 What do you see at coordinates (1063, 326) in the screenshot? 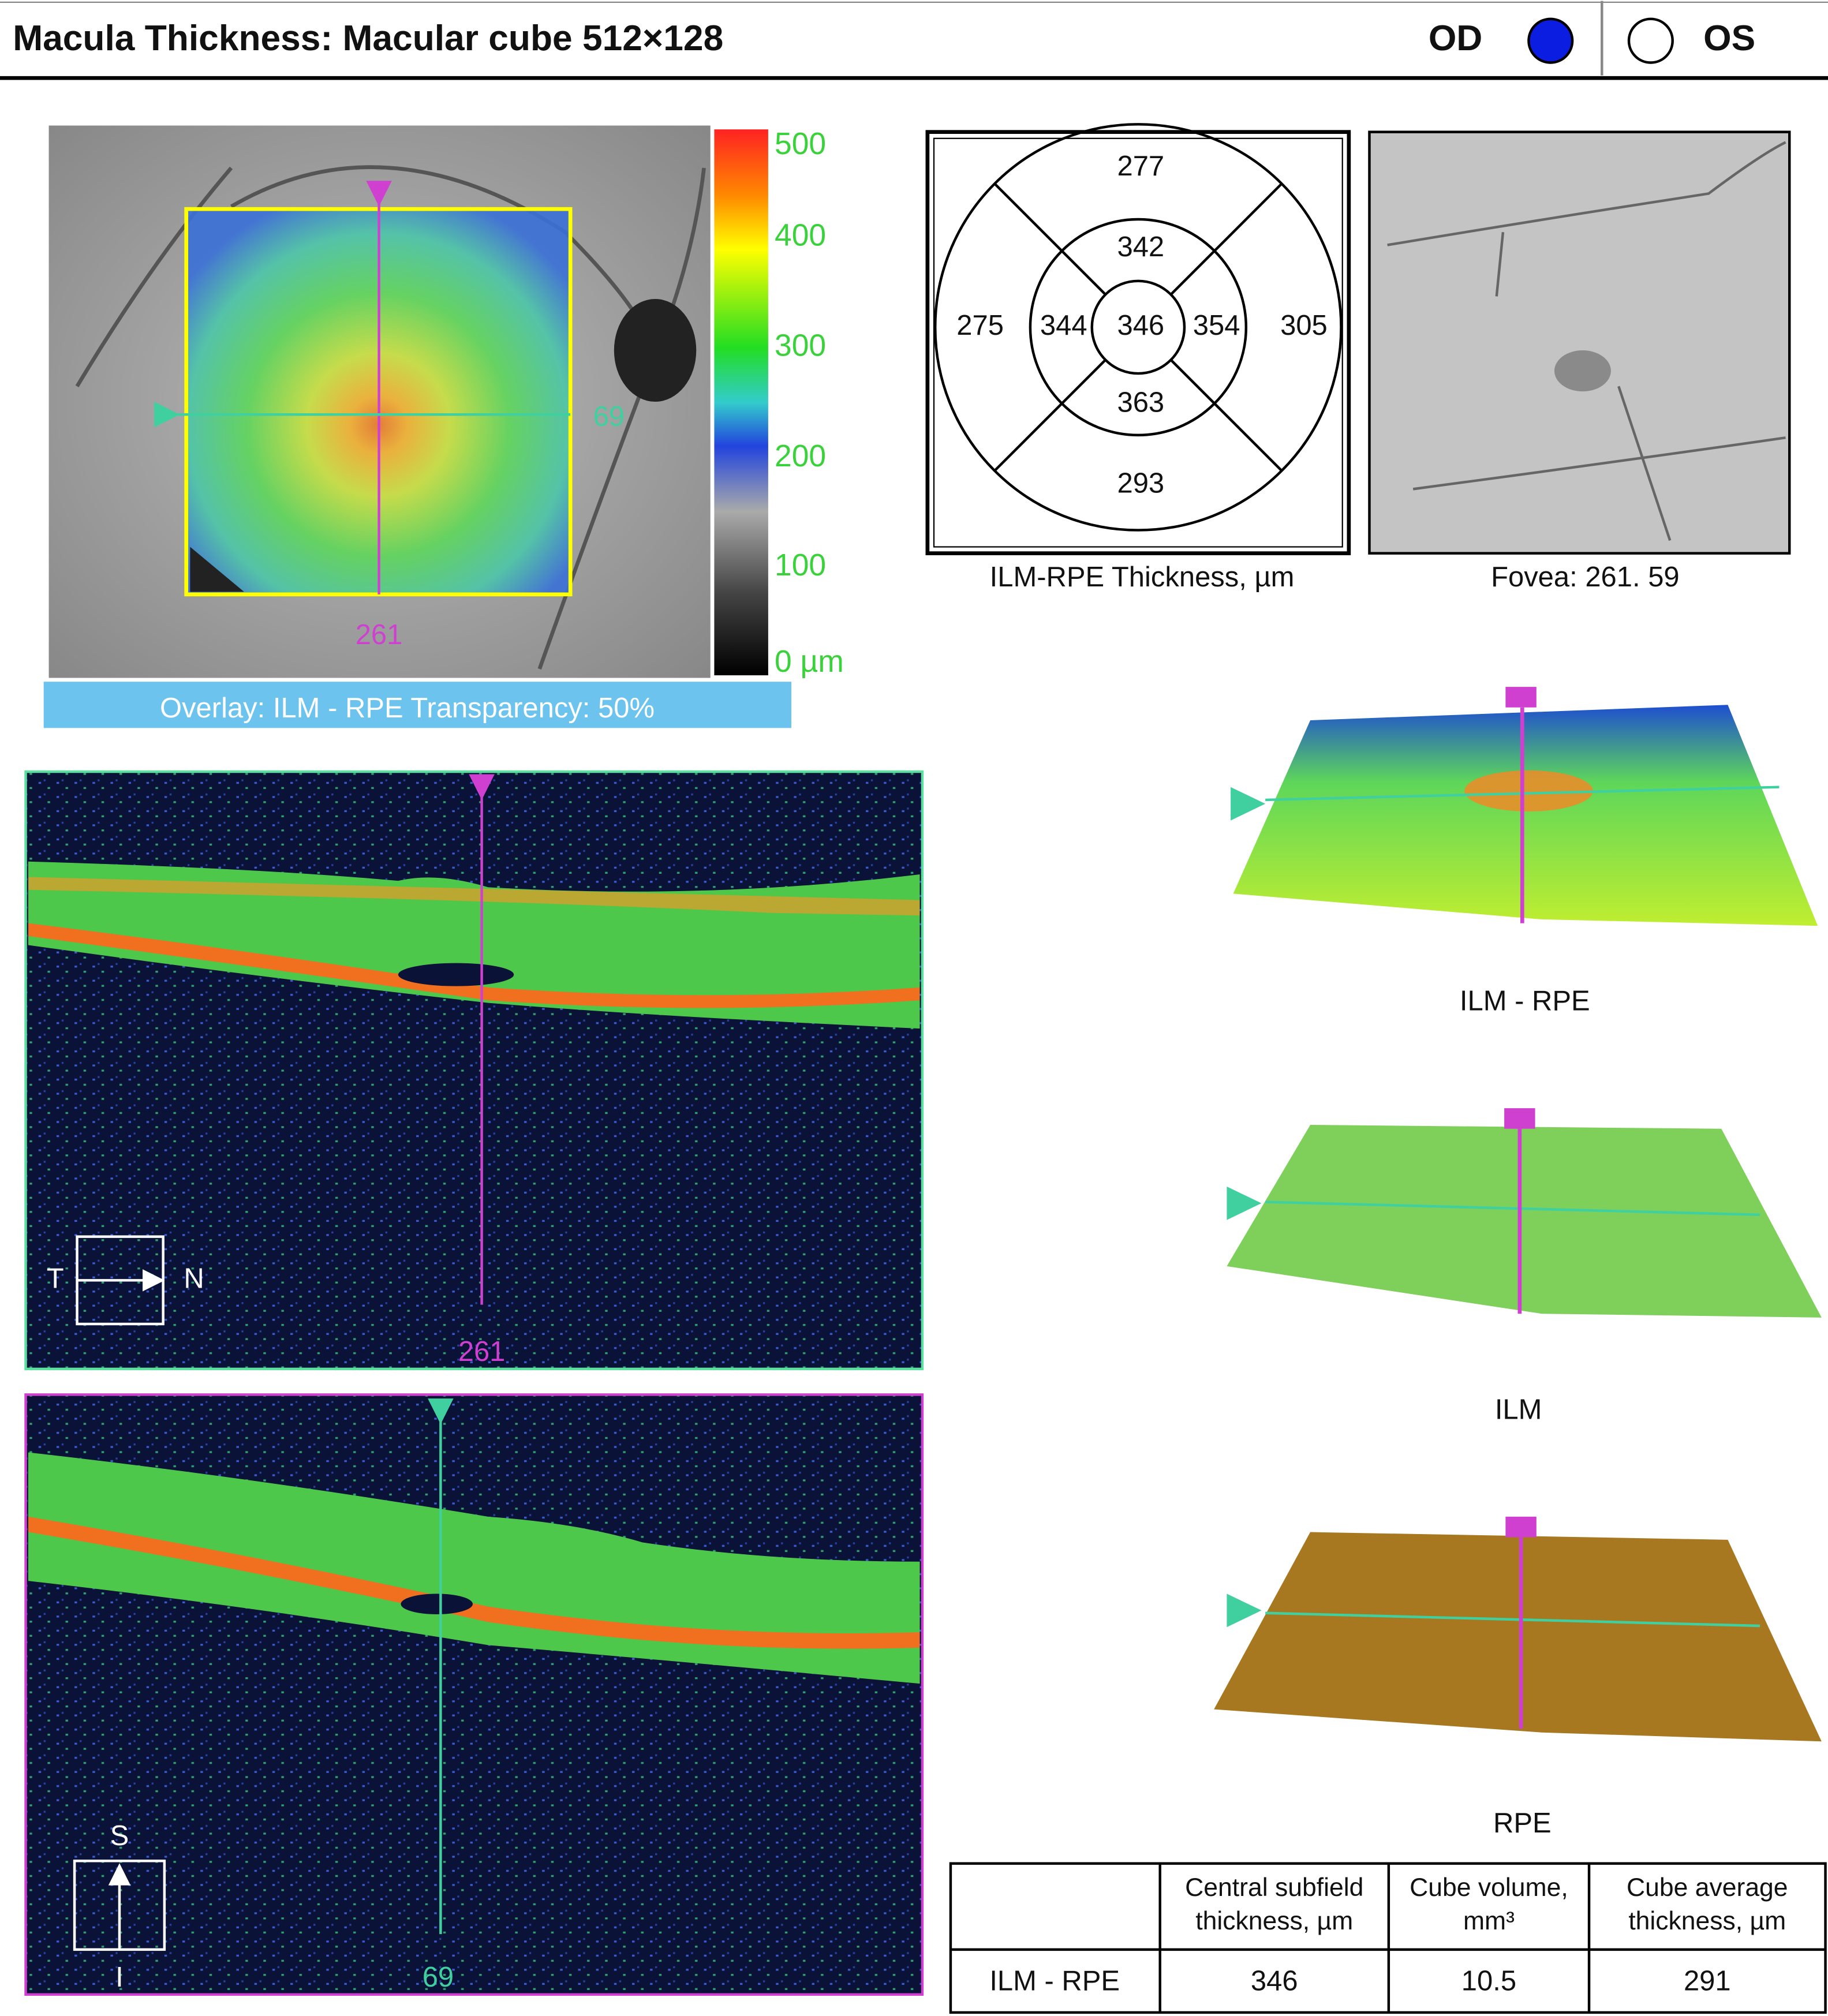
I see `etdrs-value: 344` at bounding box center [1063, 326].